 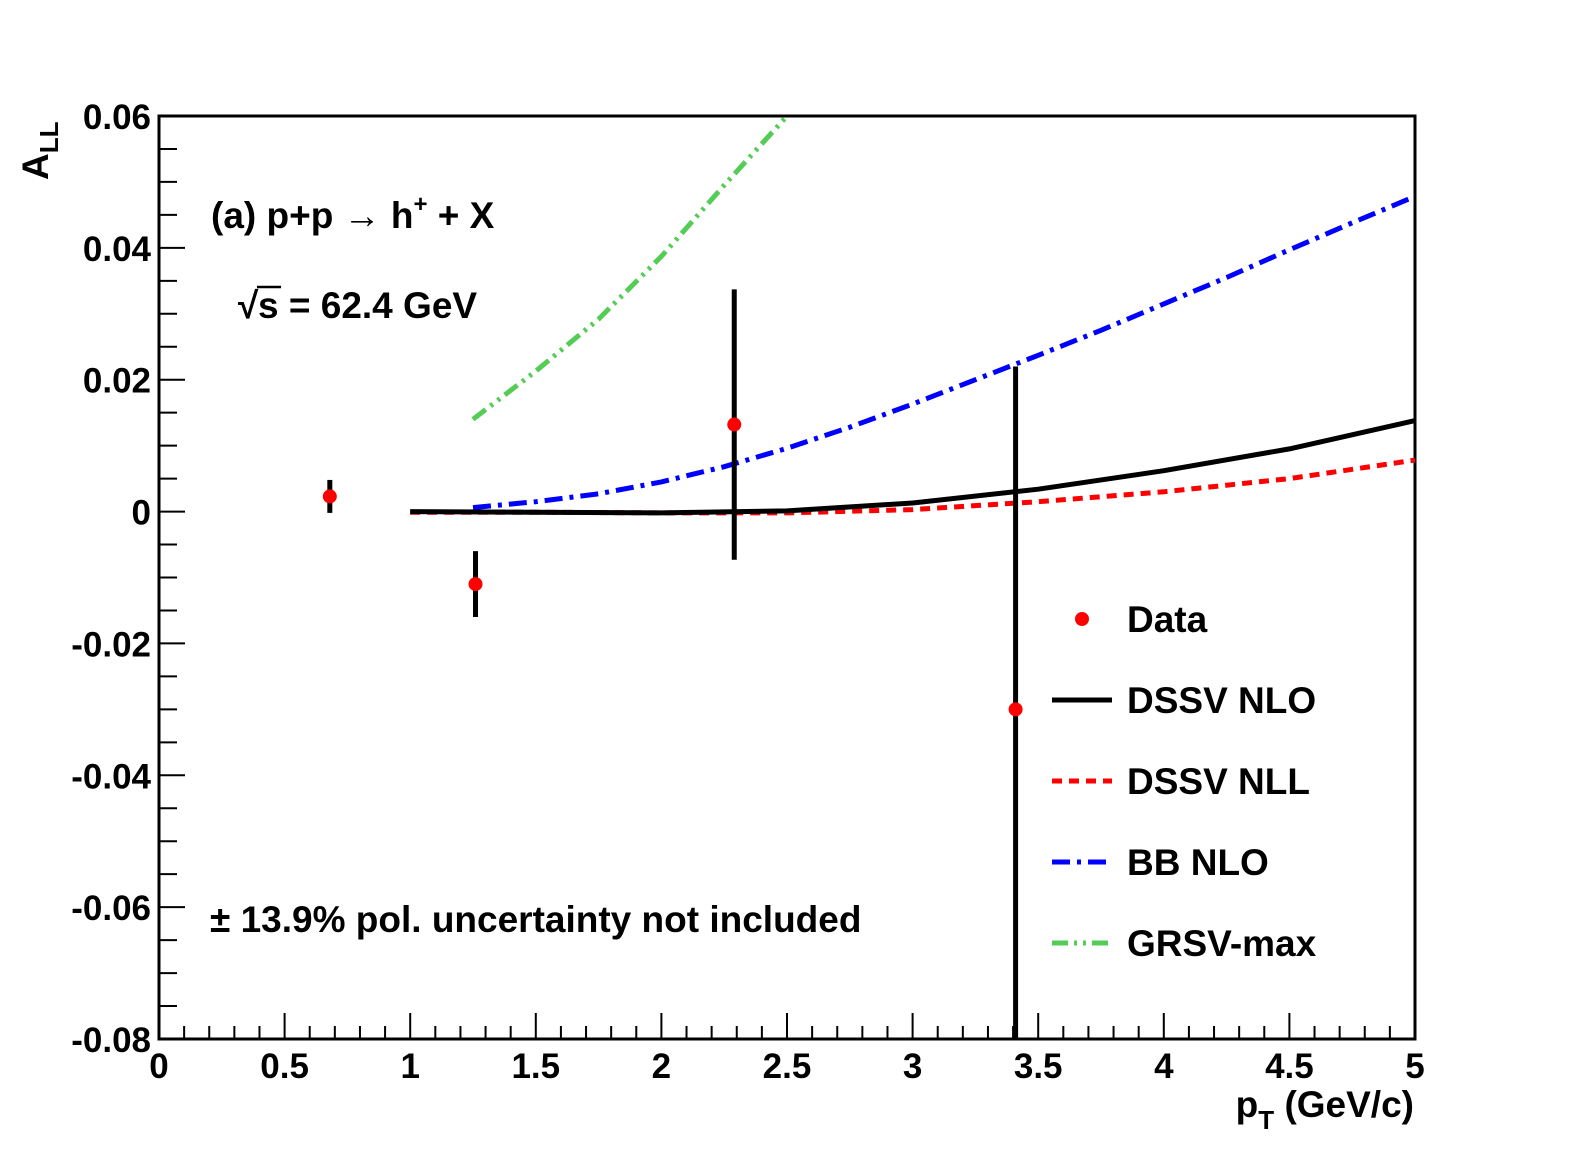 I want to click on x-axis-title-main: p, so click(x=1247, y=1104).